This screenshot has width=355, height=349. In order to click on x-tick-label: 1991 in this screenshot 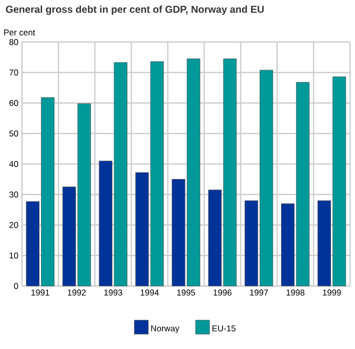, I will do `click(40, 293)`.